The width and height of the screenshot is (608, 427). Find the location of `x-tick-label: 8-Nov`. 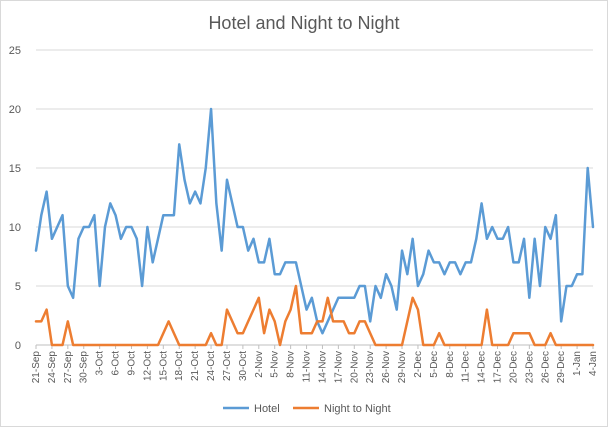

x-tick-label: 8-Nov is located at coordinates (291, 364).